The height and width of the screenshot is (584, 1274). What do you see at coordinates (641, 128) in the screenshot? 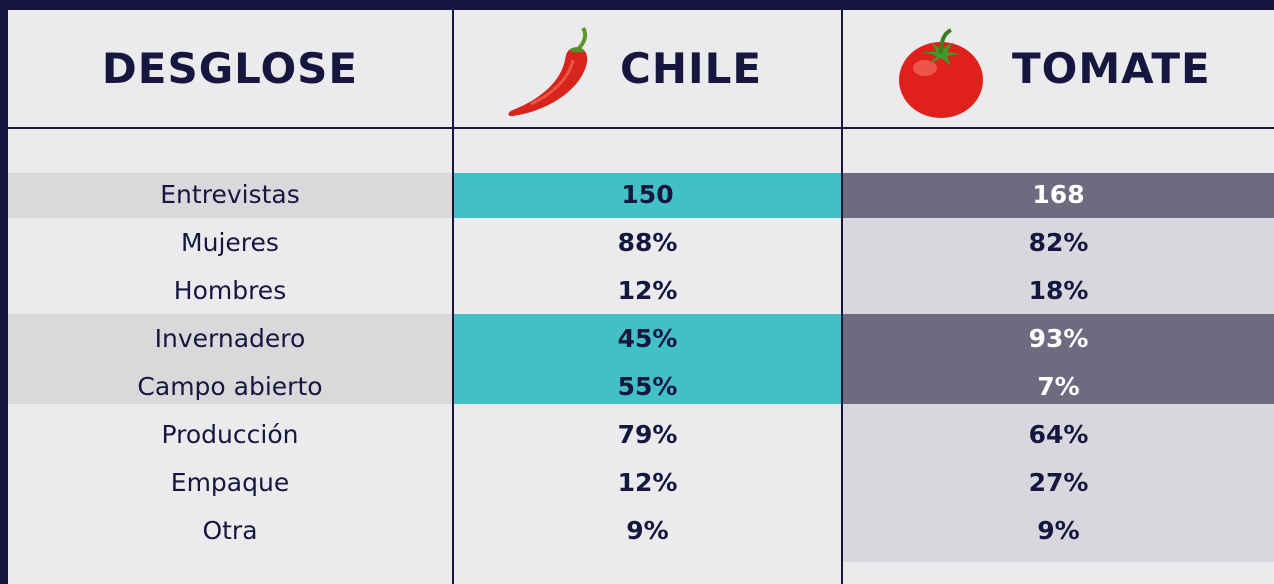
I see `header-divider` at bounding box center [641, 128].